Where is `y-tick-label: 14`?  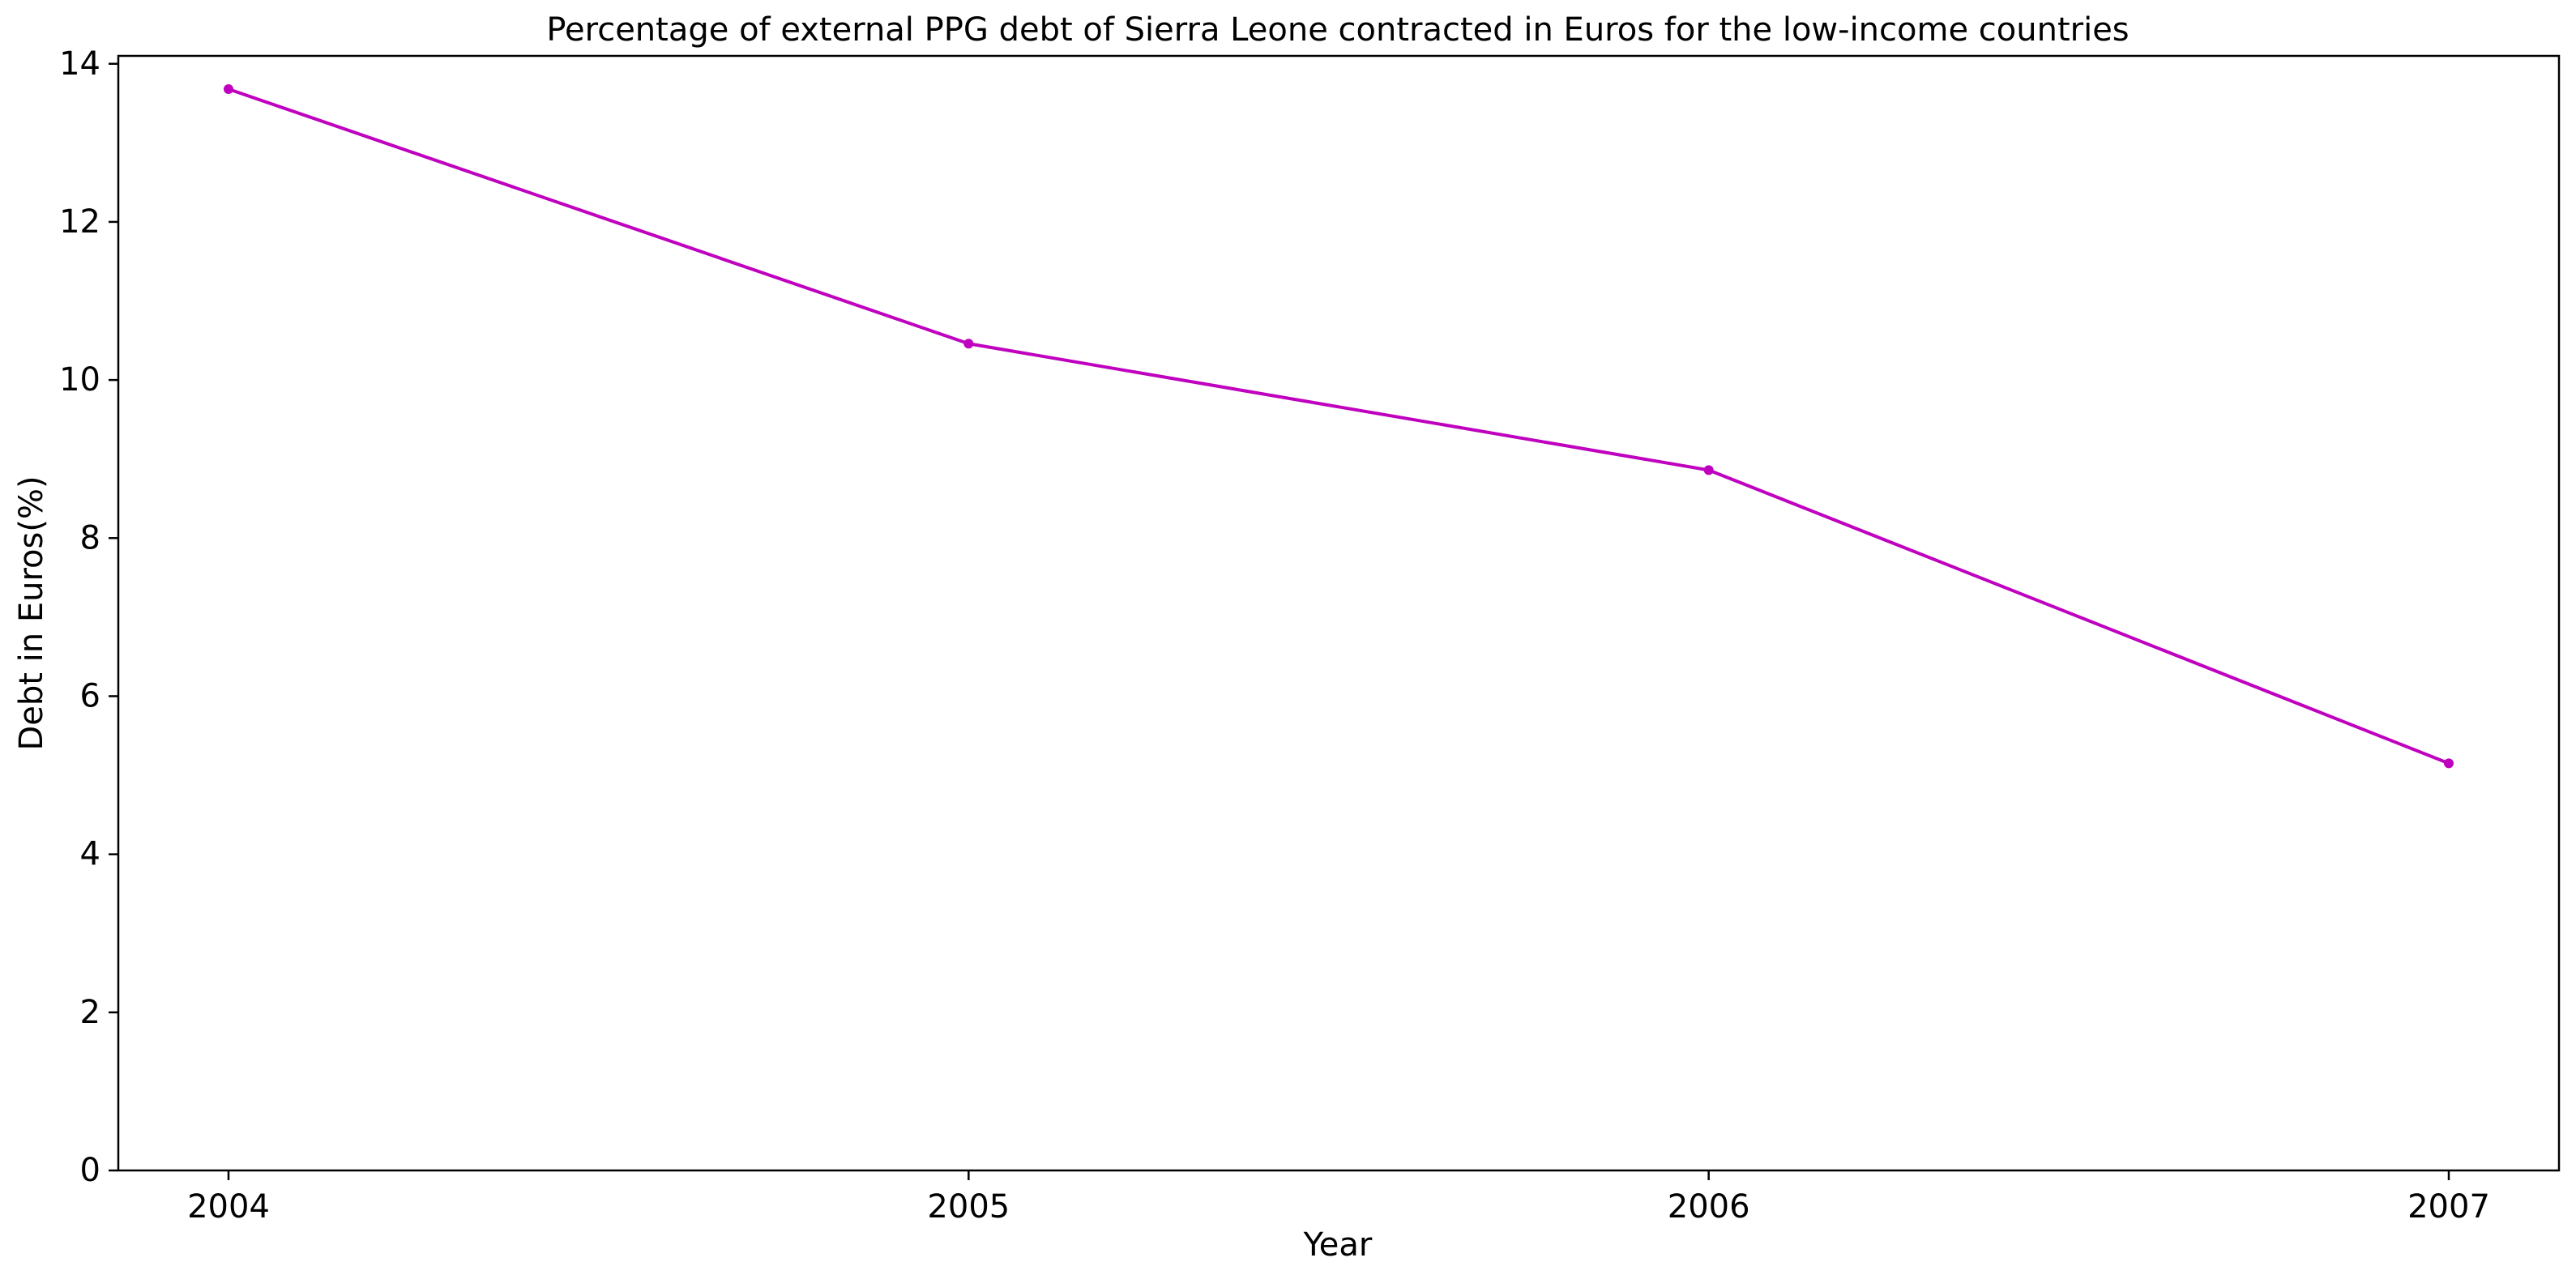
y-tick-label: 14 is located at coordinates (79, 64).